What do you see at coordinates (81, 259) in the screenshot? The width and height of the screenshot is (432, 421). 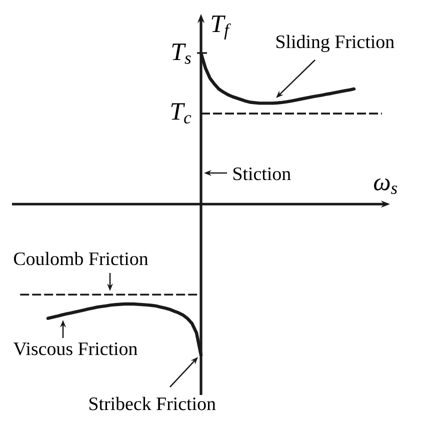 I see `annotation: Coulomb Friction` at bounding box center [81, 259].